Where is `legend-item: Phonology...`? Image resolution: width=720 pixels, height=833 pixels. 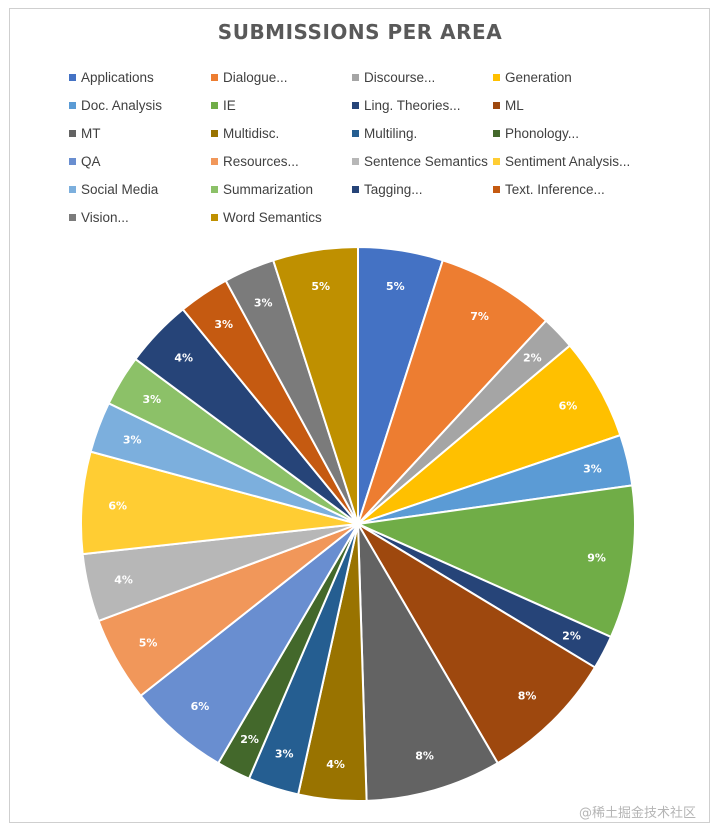
legend-item: Phonology... is located at coordinates (536, 133).